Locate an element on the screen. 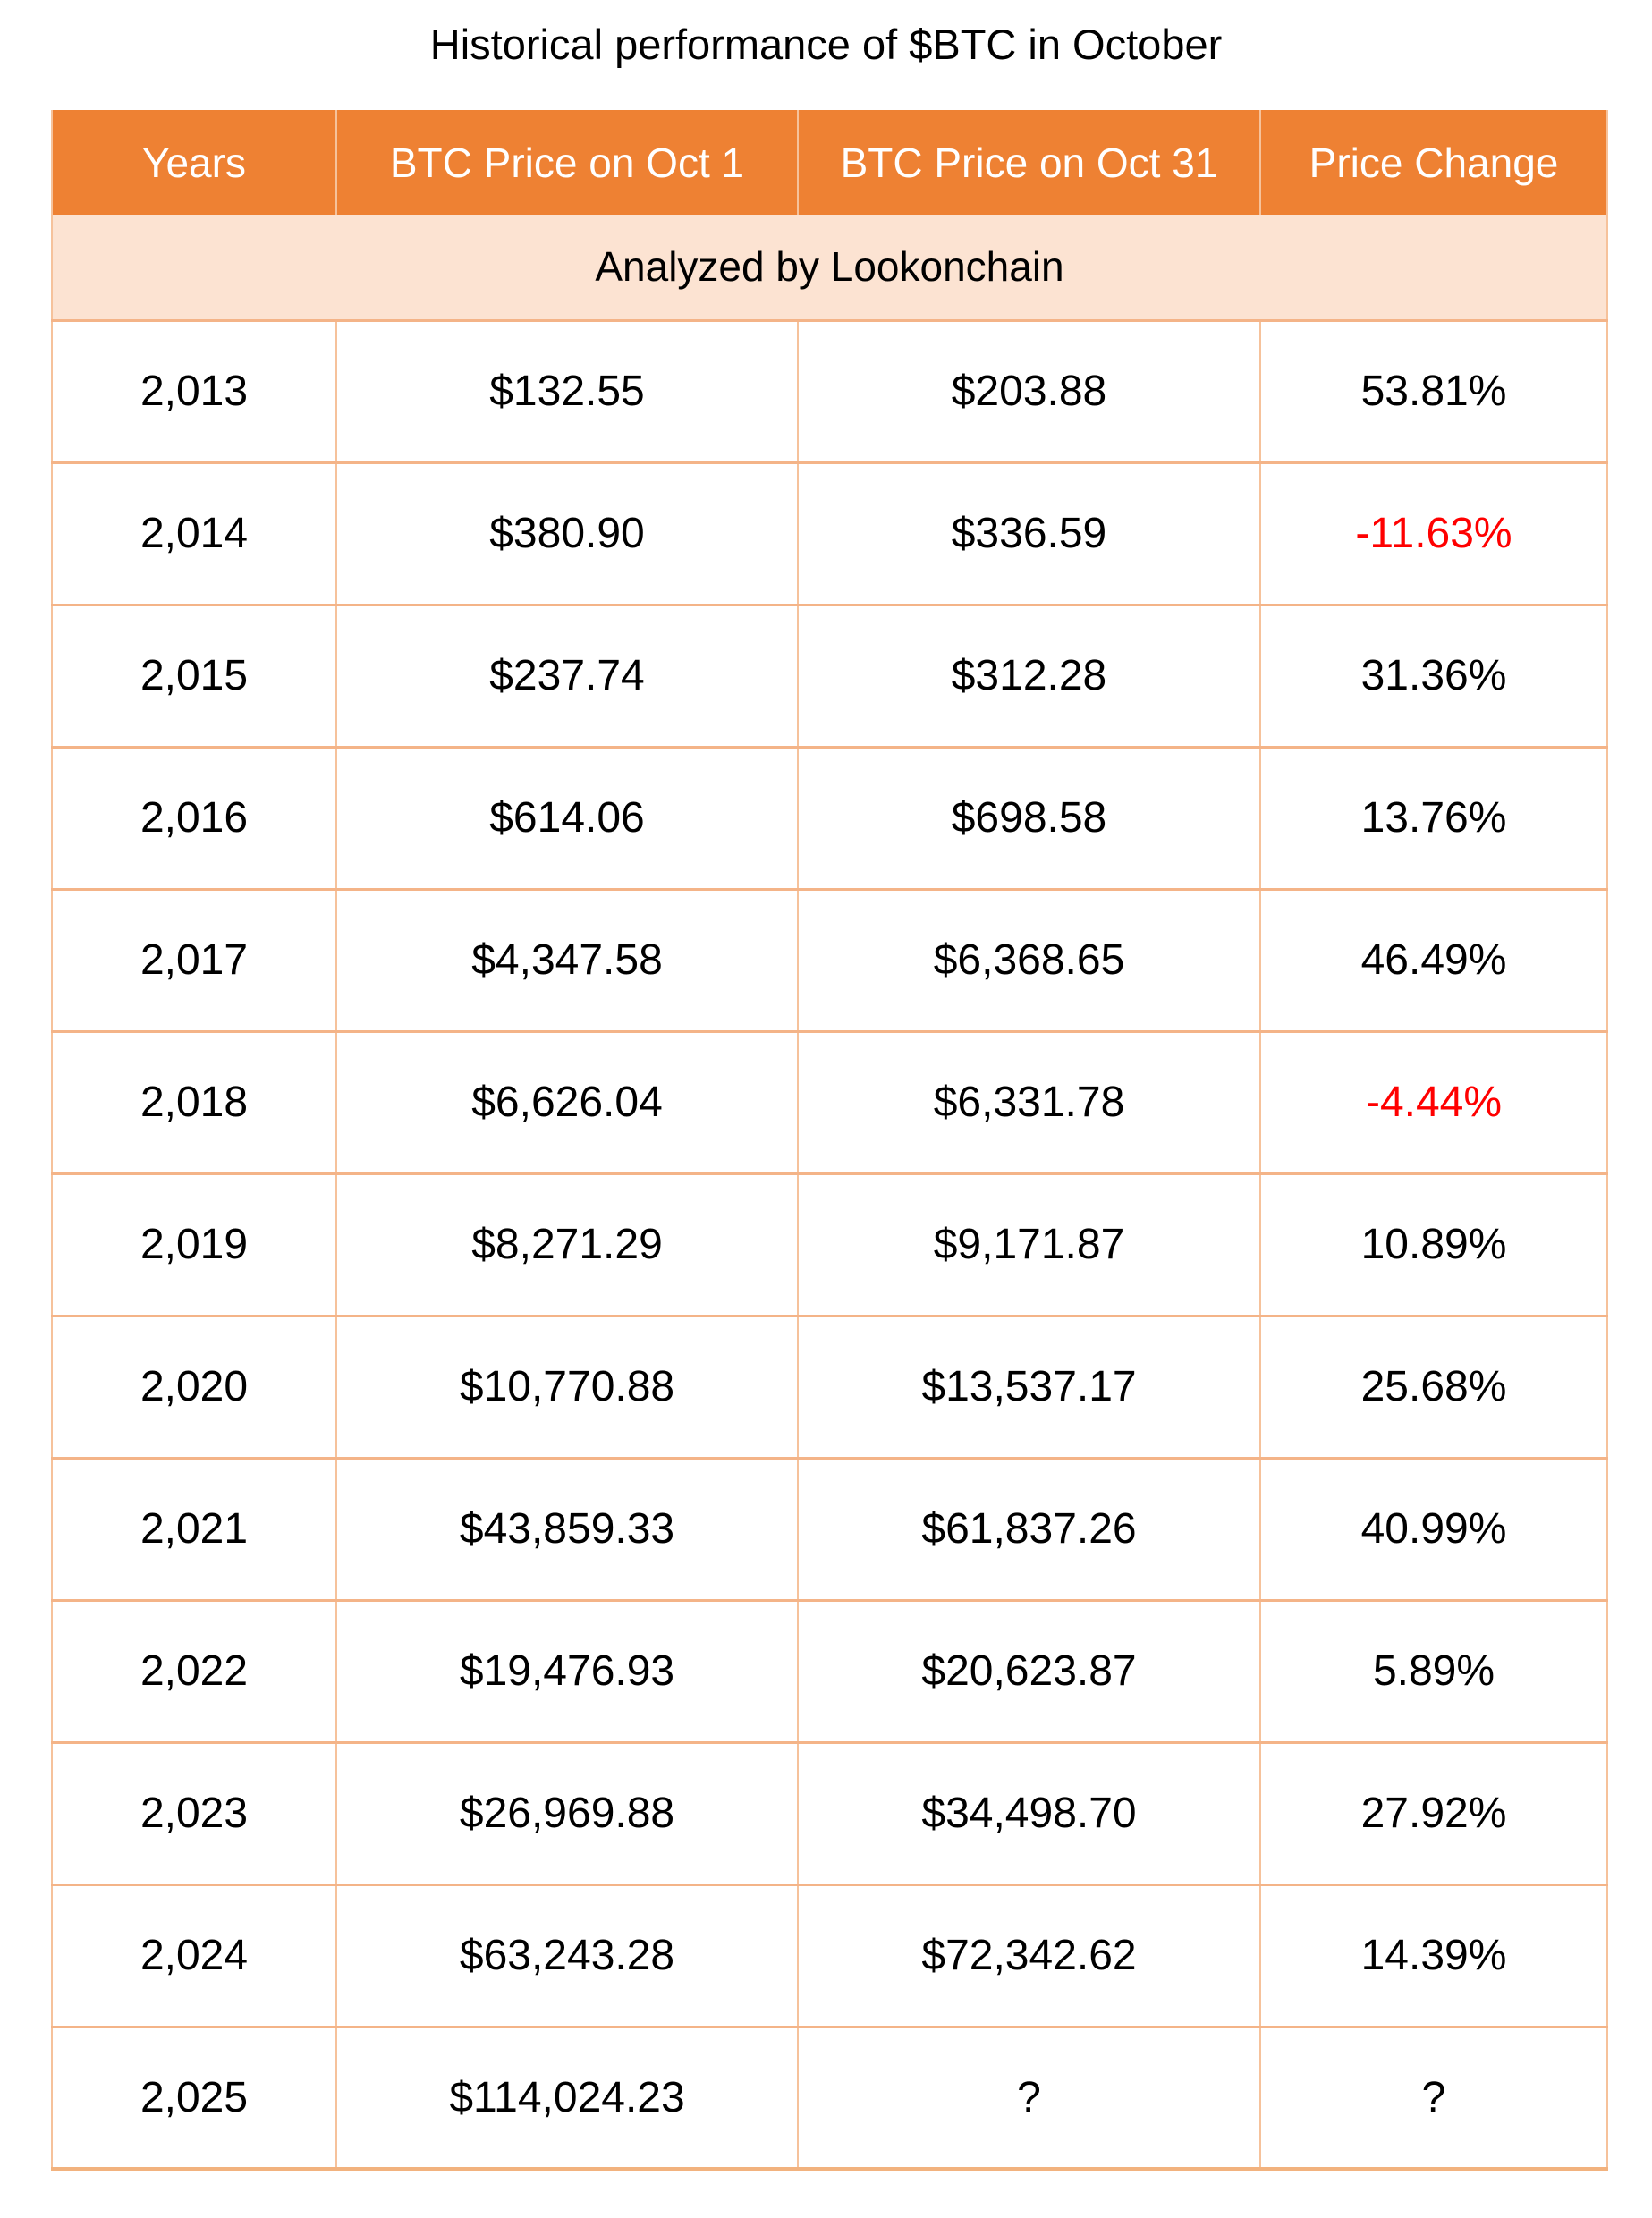 Image resolution: width=1652 pixels, height=2218 pixels. oct31-price-cell: $312.28 is located at coordinates (1028, 675).